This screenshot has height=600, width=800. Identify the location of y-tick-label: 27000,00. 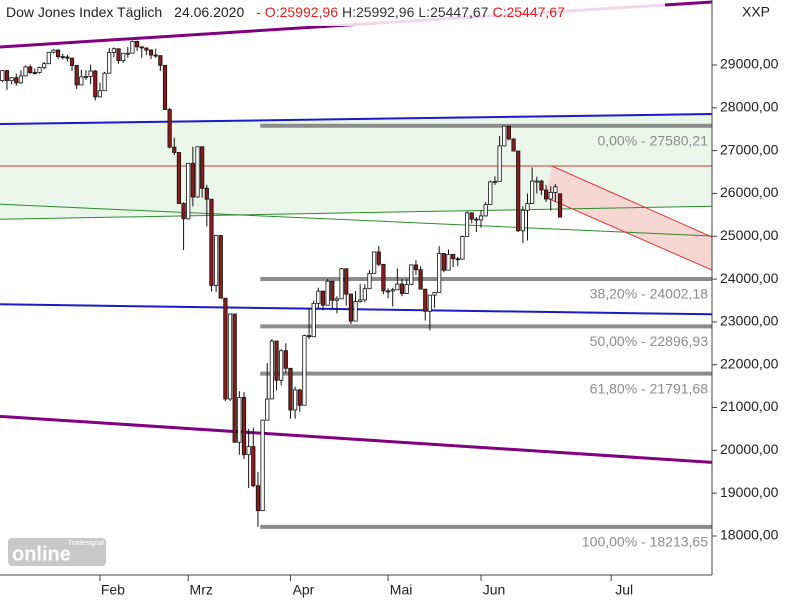
(749, 149).